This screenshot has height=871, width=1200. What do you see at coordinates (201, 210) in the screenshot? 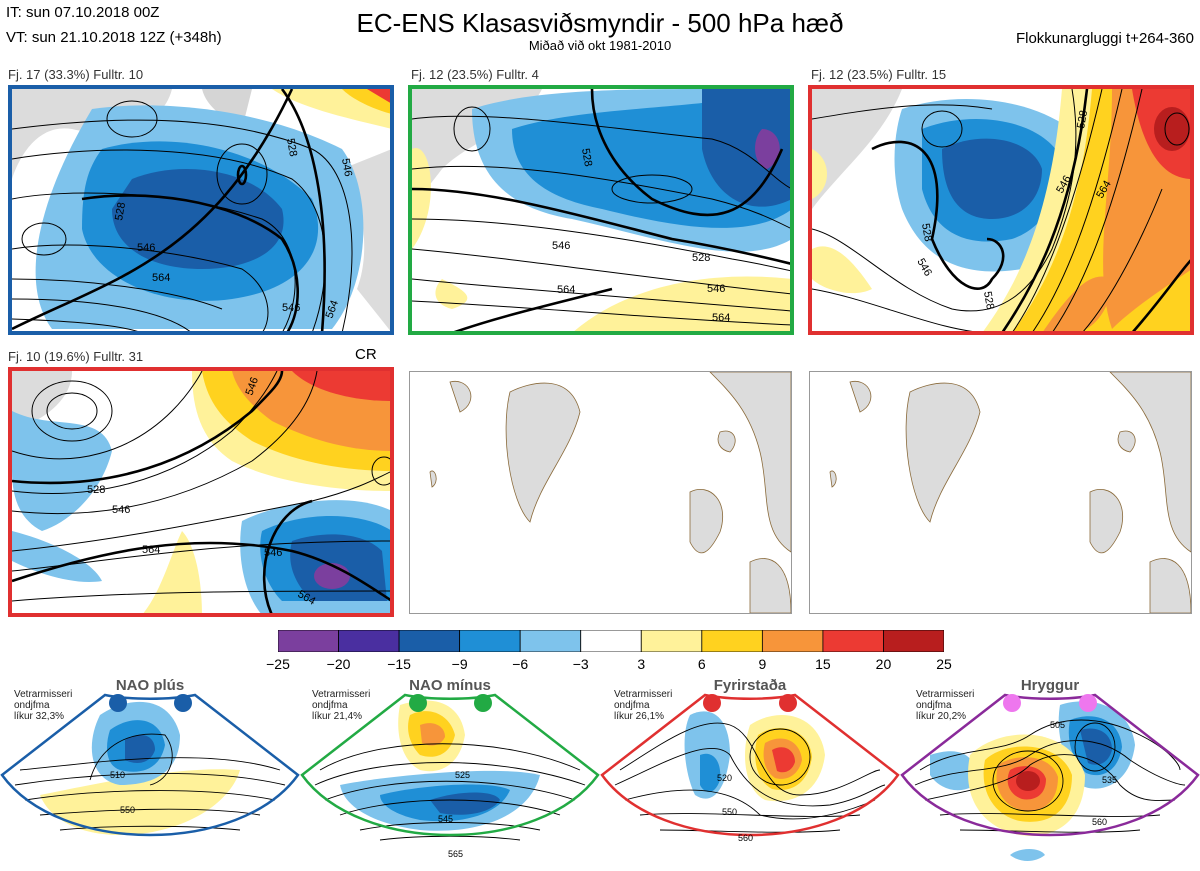
I see `cluster-map-1: 528 546 564 546 528 546 564` at bounding box center [201, 210].